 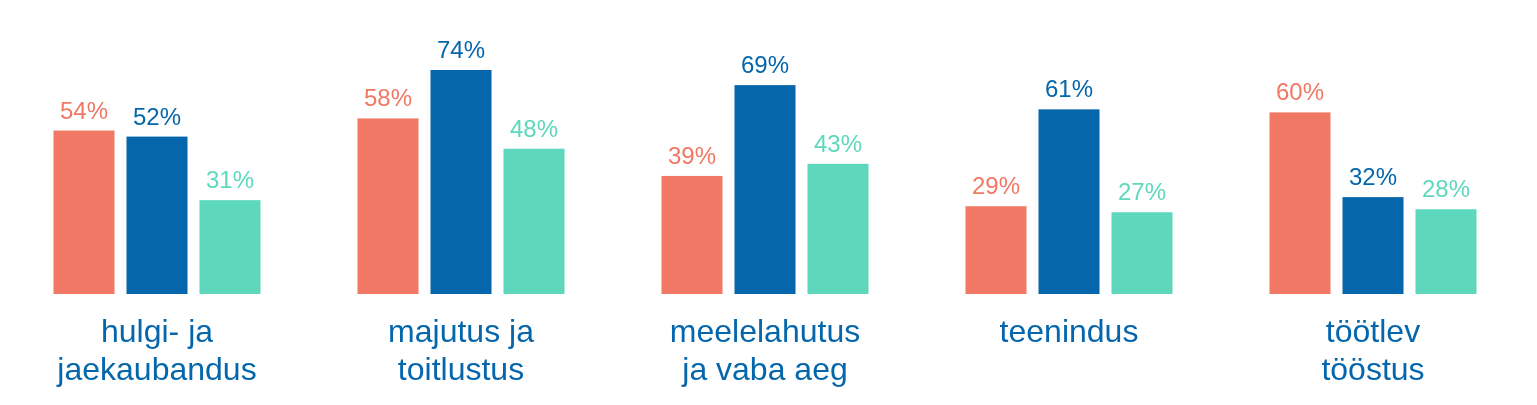 What do you see at coordinates (84, 110) in the screenshot?
I see `data-label: 54%` at bounding box center [84, 110].